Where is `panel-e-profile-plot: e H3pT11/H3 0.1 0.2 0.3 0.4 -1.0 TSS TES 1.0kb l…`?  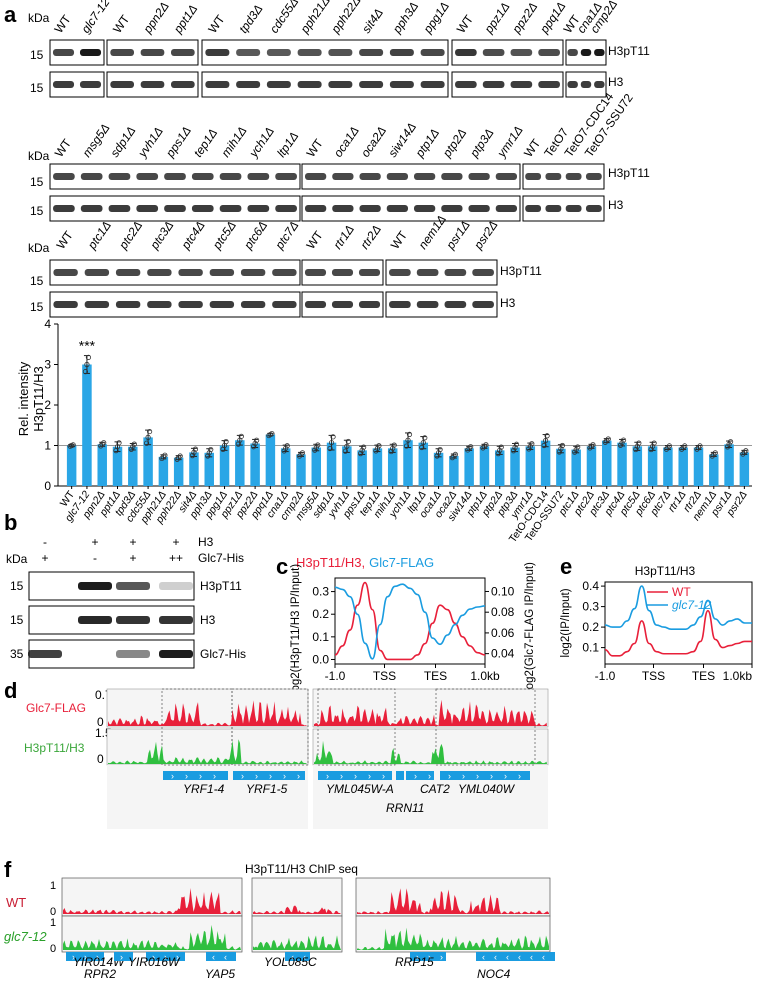 panel-e-profile-plot: e H3pT11/H3 0.1 0.2 0.3 0.4 -1.0 TSS TES 1.0kb l… is located at coordinates (656, 618).